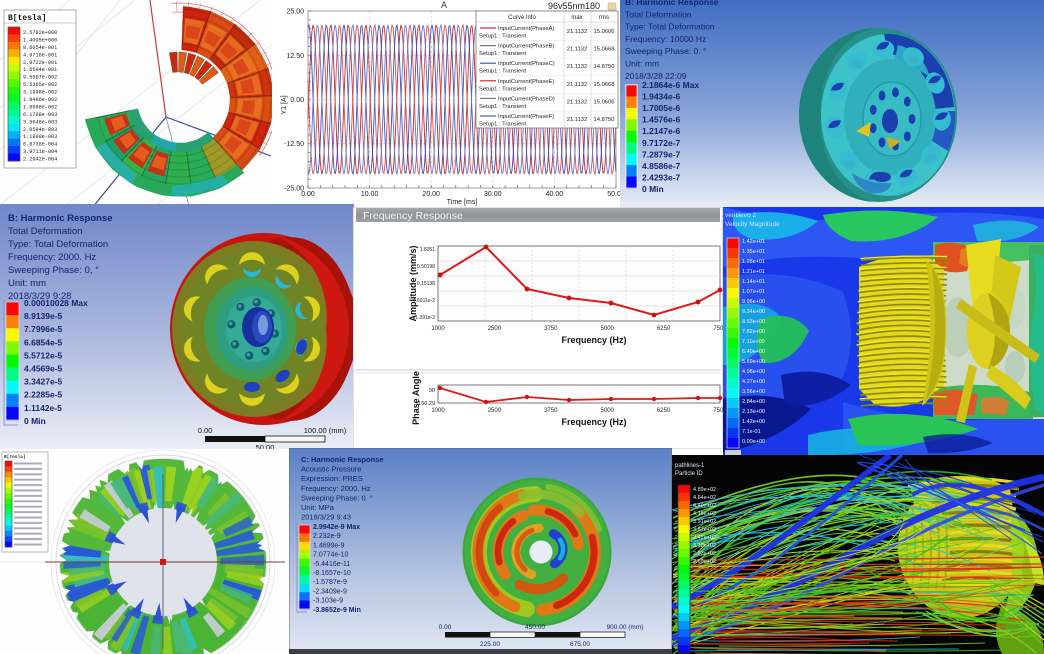 The image size is (1044, 654). Describe the element at coordinates (670, 85) in the screenshot. I see `svg-text: 2.1864e-6 Max` at that location.